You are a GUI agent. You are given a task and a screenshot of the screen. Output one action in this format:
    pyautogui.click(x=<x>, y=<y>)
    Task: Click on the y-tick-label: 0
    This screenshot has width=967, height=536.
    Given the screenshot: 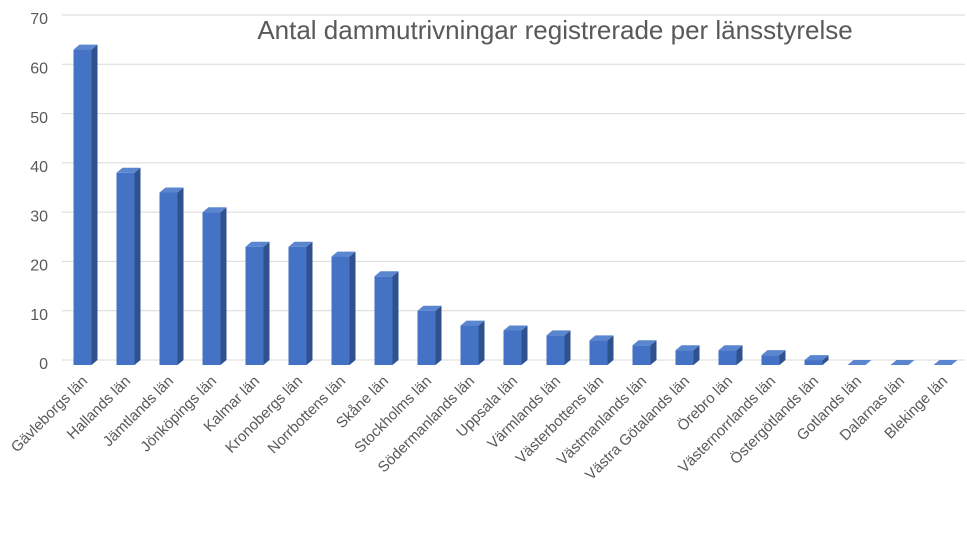 What is the action you would take?
    pyautogui.click(x=43, y=364)
    